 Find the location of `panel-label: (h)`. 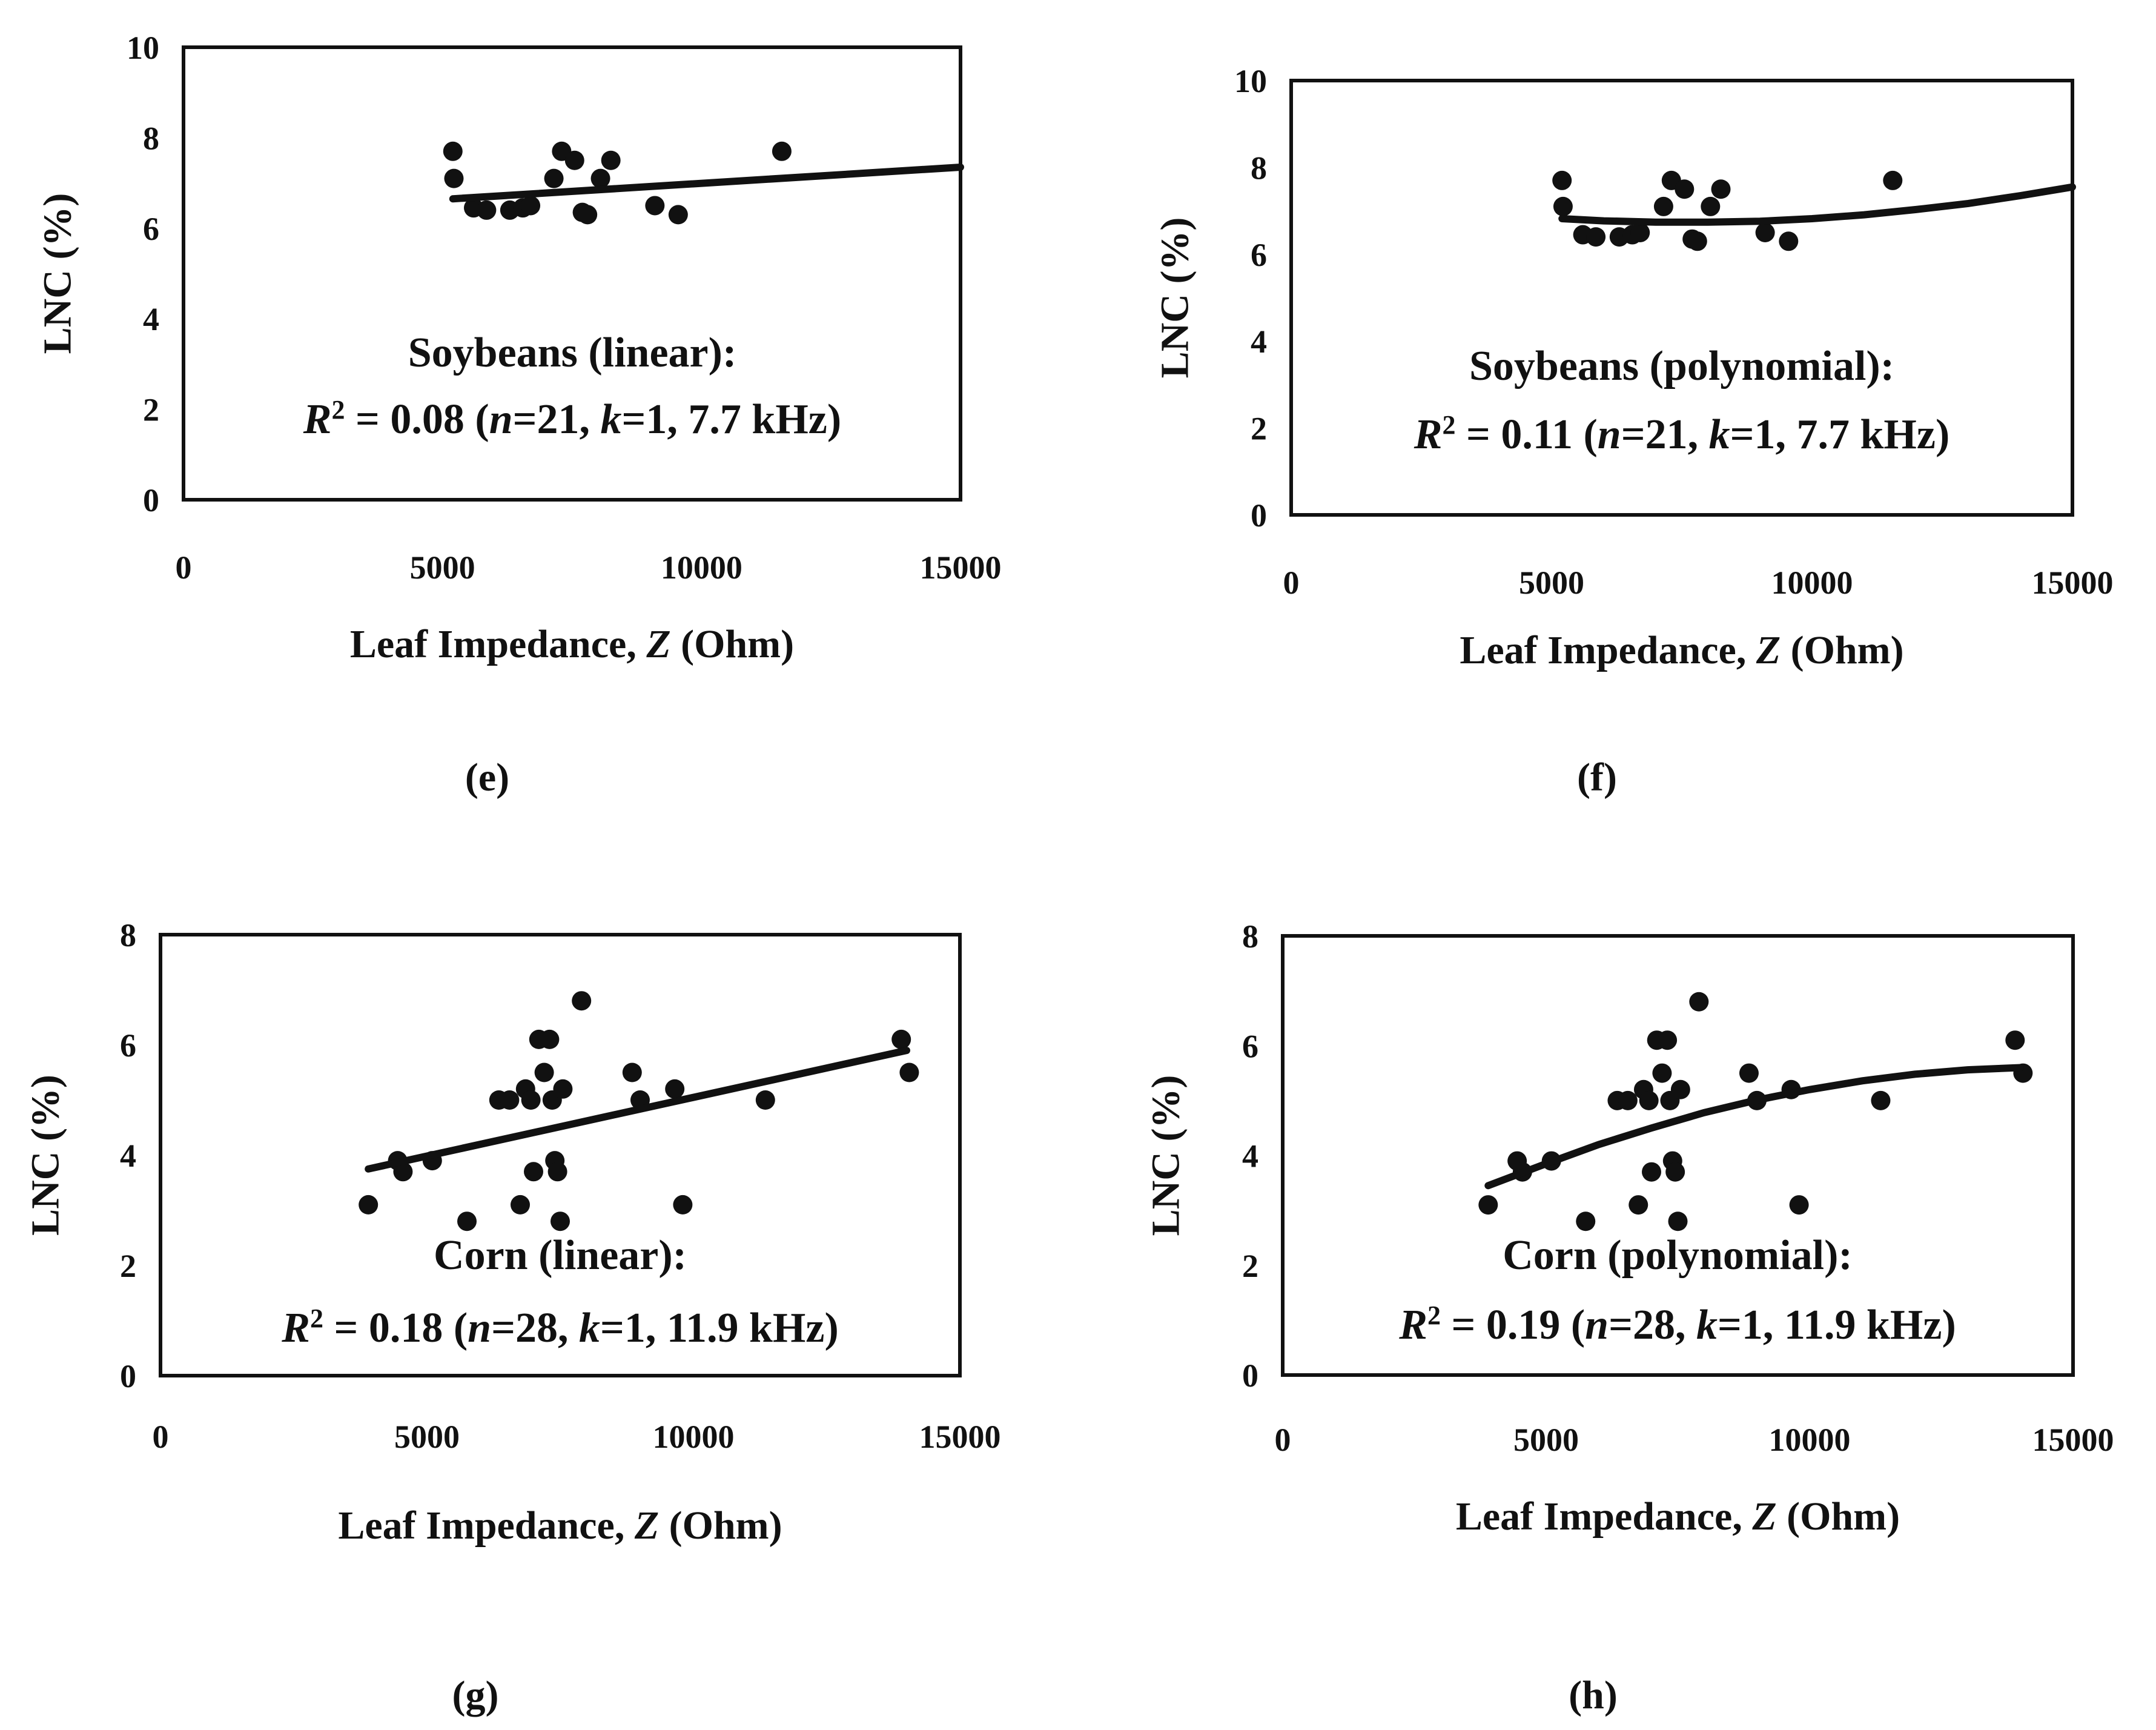

panel-label: (h) is located at coordinates (1593, 1695).